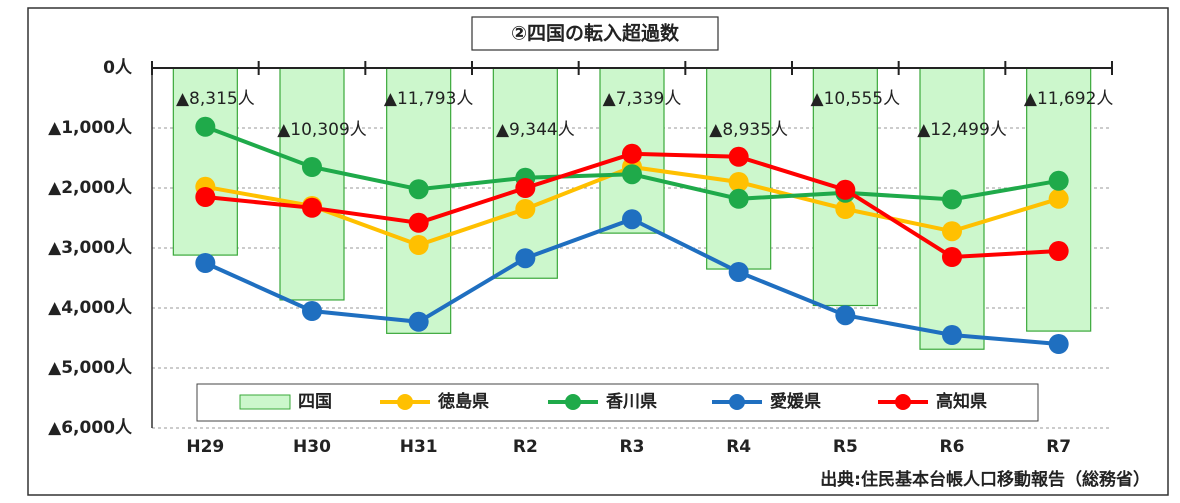  What do you see at coordinates (748, 130) in the screenshot?
I see `data-label: ▲8,935人` at bounding box center [748, 130].